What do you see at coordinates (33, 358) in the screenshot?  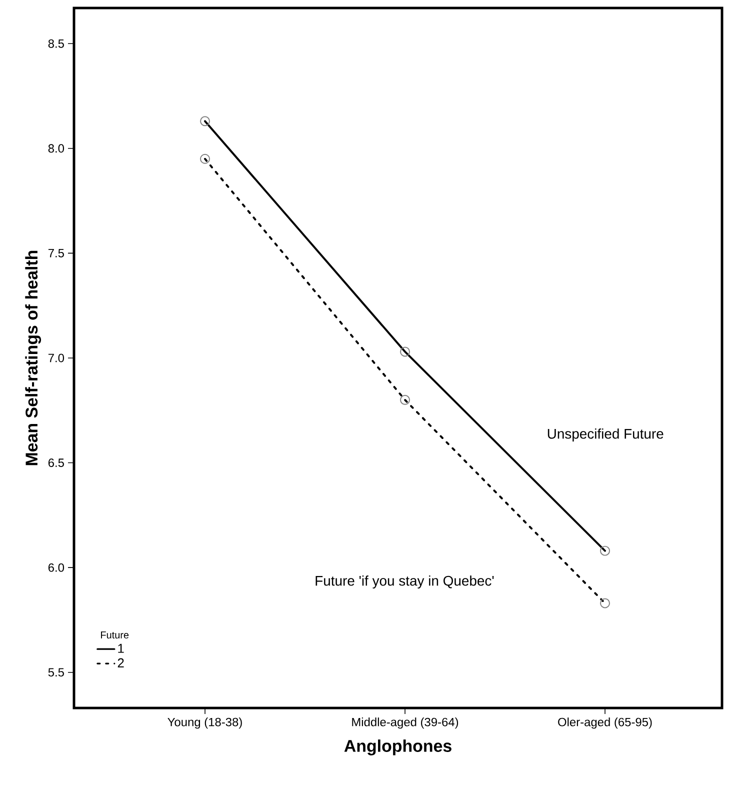 I see `y-axis-title: Mean Self-ratings of health` at bounding box center [33, 358].